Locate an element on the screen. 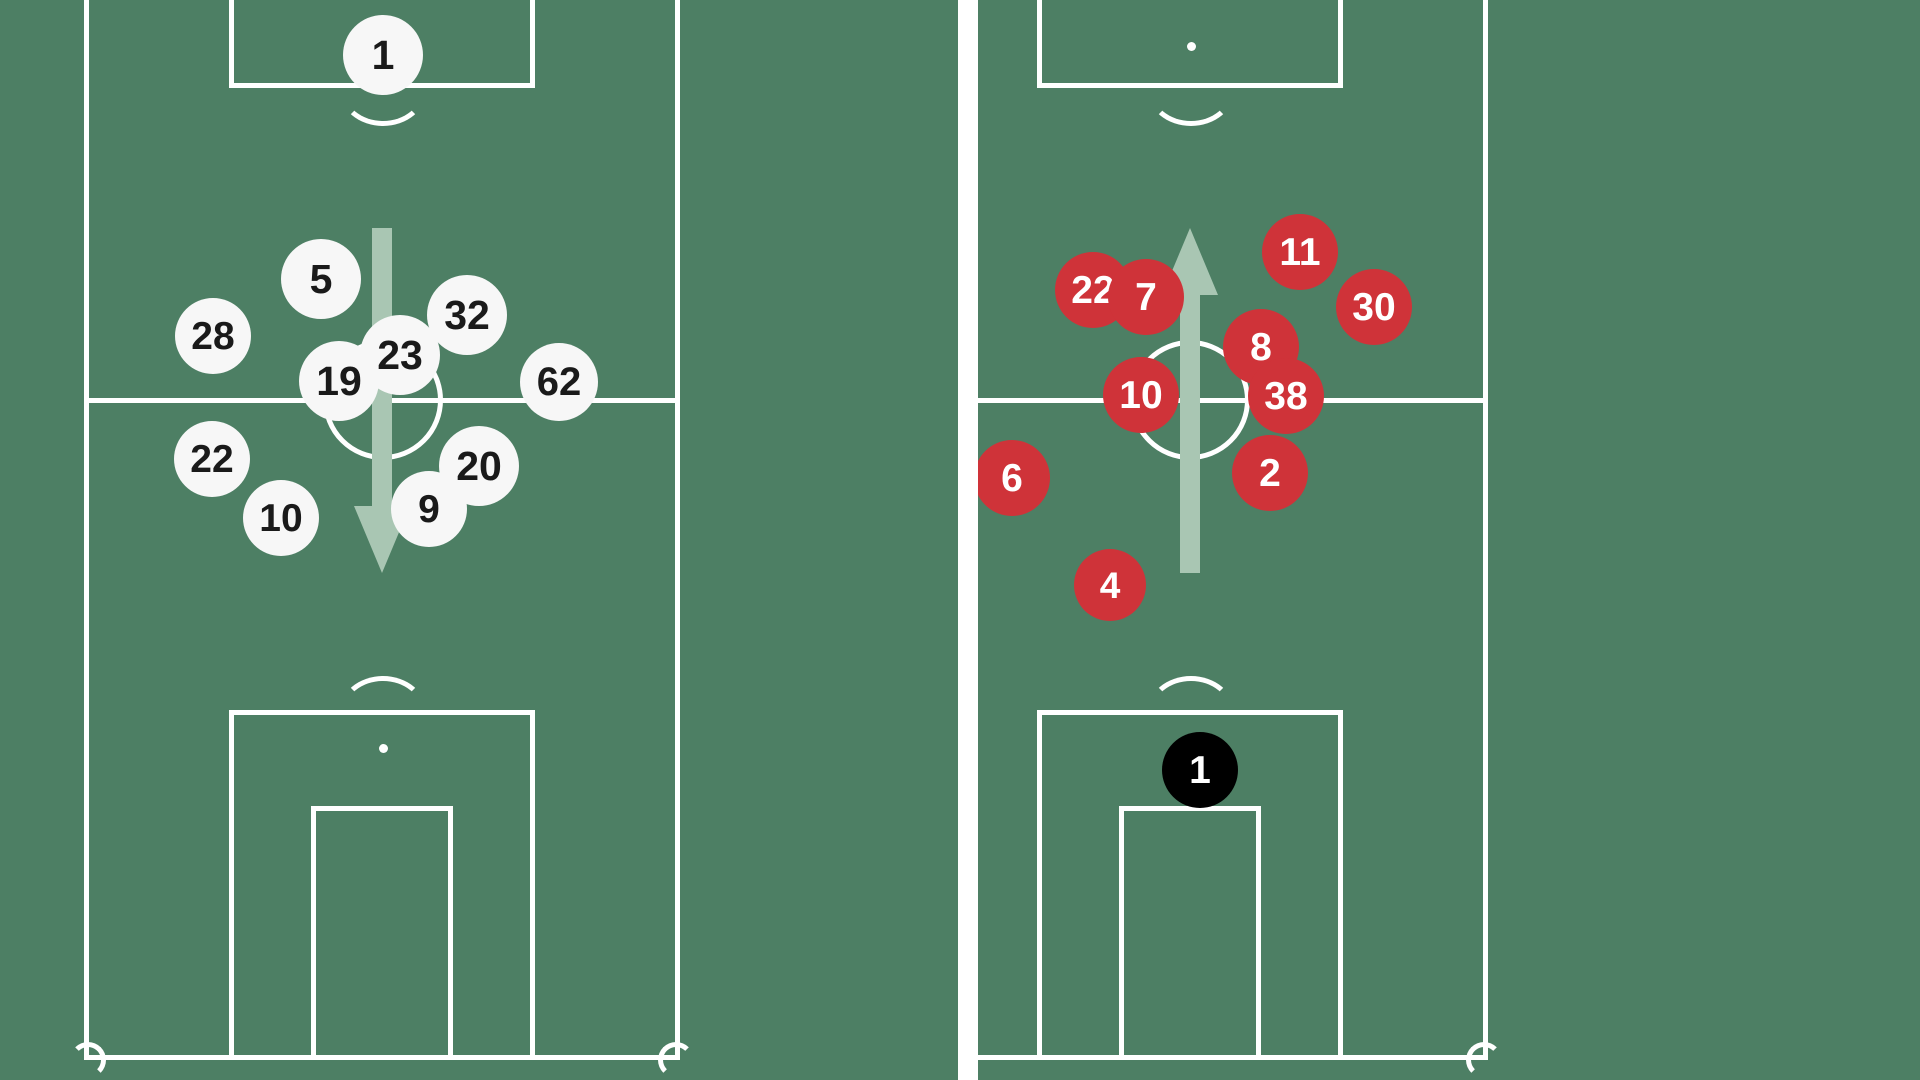 This screenshot has width=1920, height=1080. pitch-left-corner-arc-bottom-right is located at coordinates (676, 1060).